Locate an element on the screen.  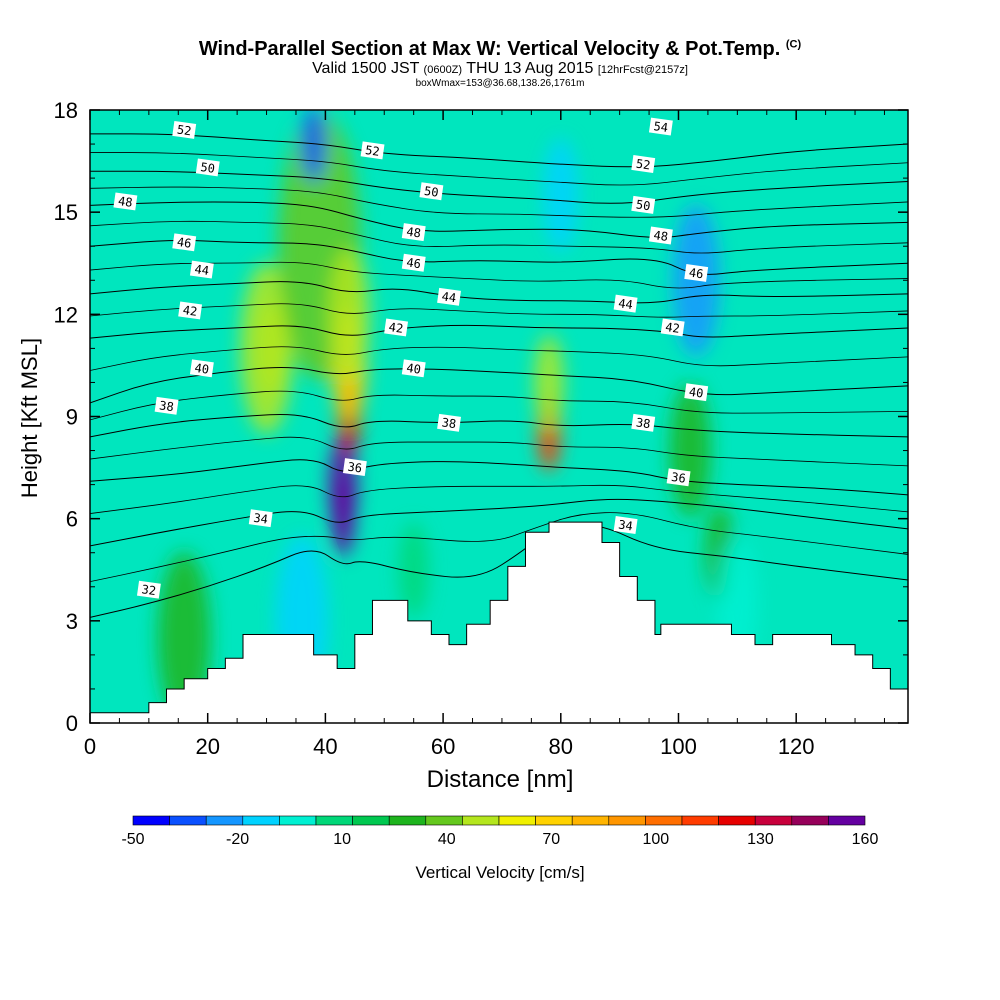
colorbar-tick-160: 160 is located at coordinates (865, 839).